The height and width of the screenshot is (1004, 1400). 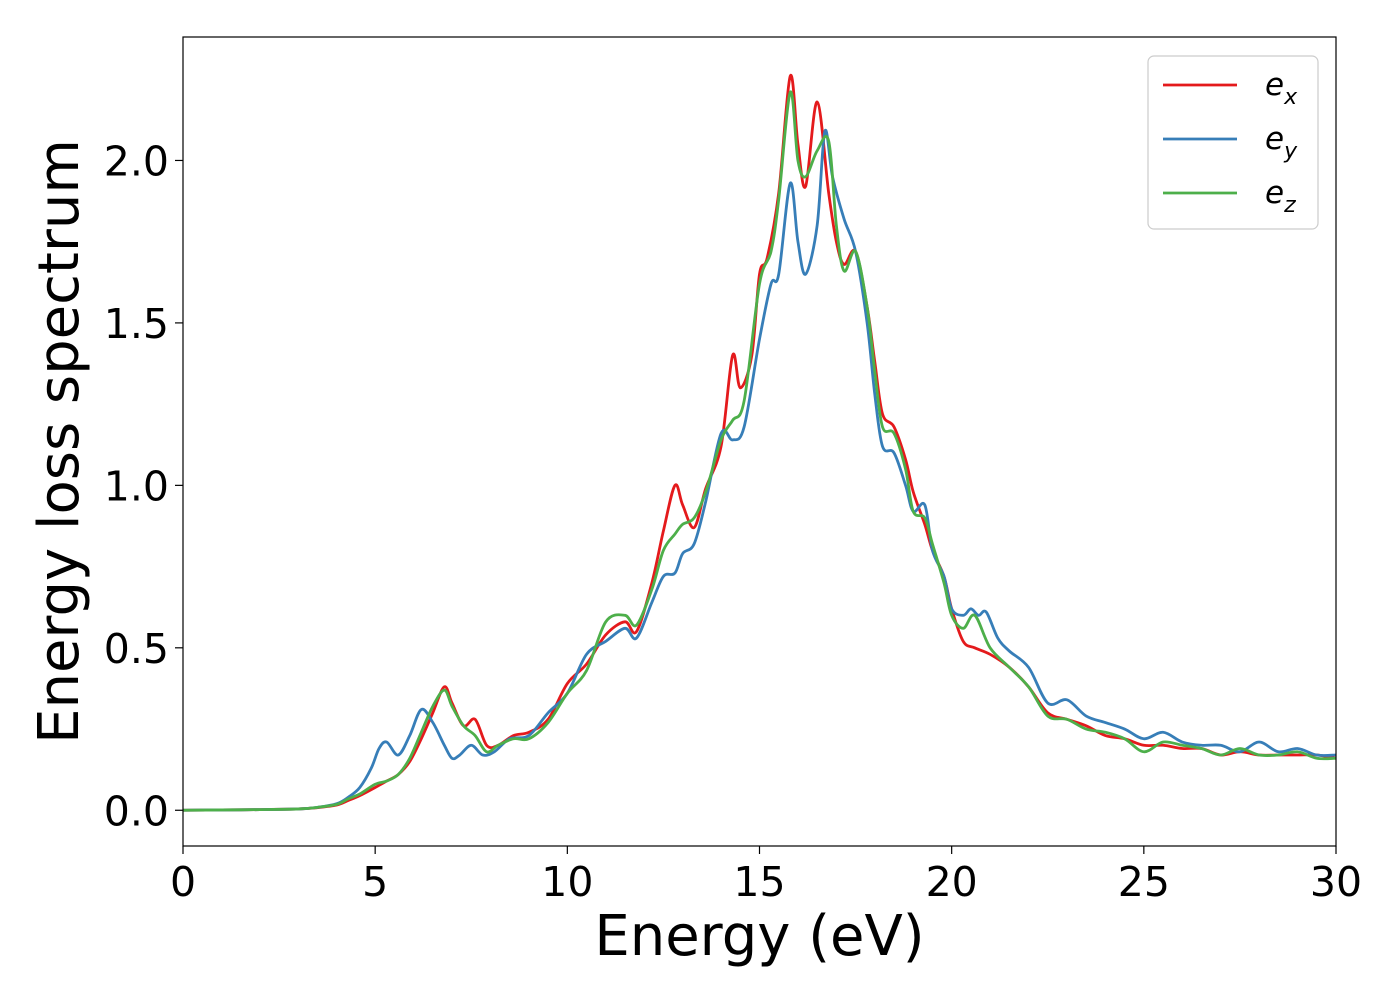 What do you see at coordinates (375, 882) in the screenshot?
I see `x-tick-label: 5` at bounding box center [375, 882].